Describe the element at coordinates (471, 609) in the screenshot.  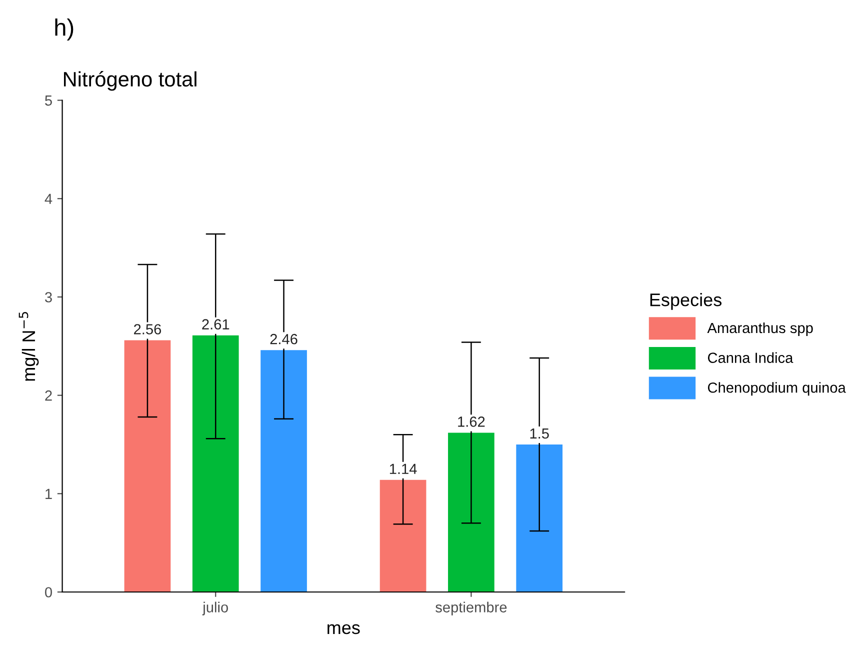
I see `x-tick-label: septiembre` at that location.